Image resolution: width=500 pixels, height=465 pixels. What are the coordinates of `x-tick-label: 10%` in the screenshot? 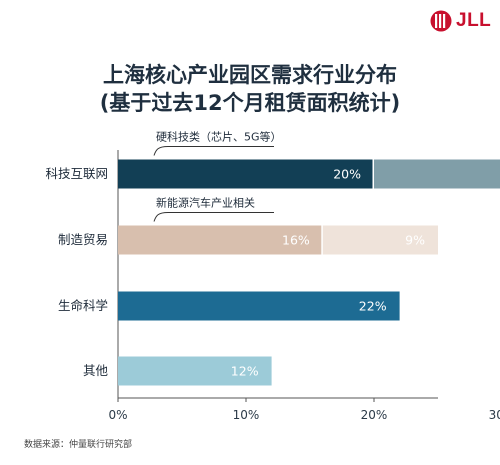 It's located at (246, 415).